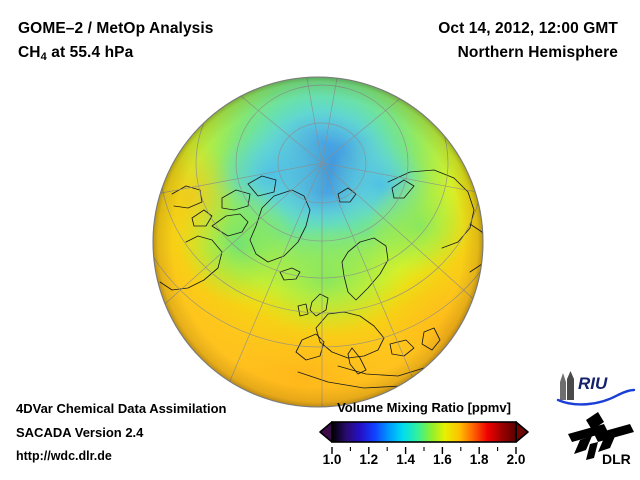  Describe the element at coordinates (528, 28) in the screenshot. I see `datetime-label: Oct 14, 2012, 12:00 GMT` at that location.